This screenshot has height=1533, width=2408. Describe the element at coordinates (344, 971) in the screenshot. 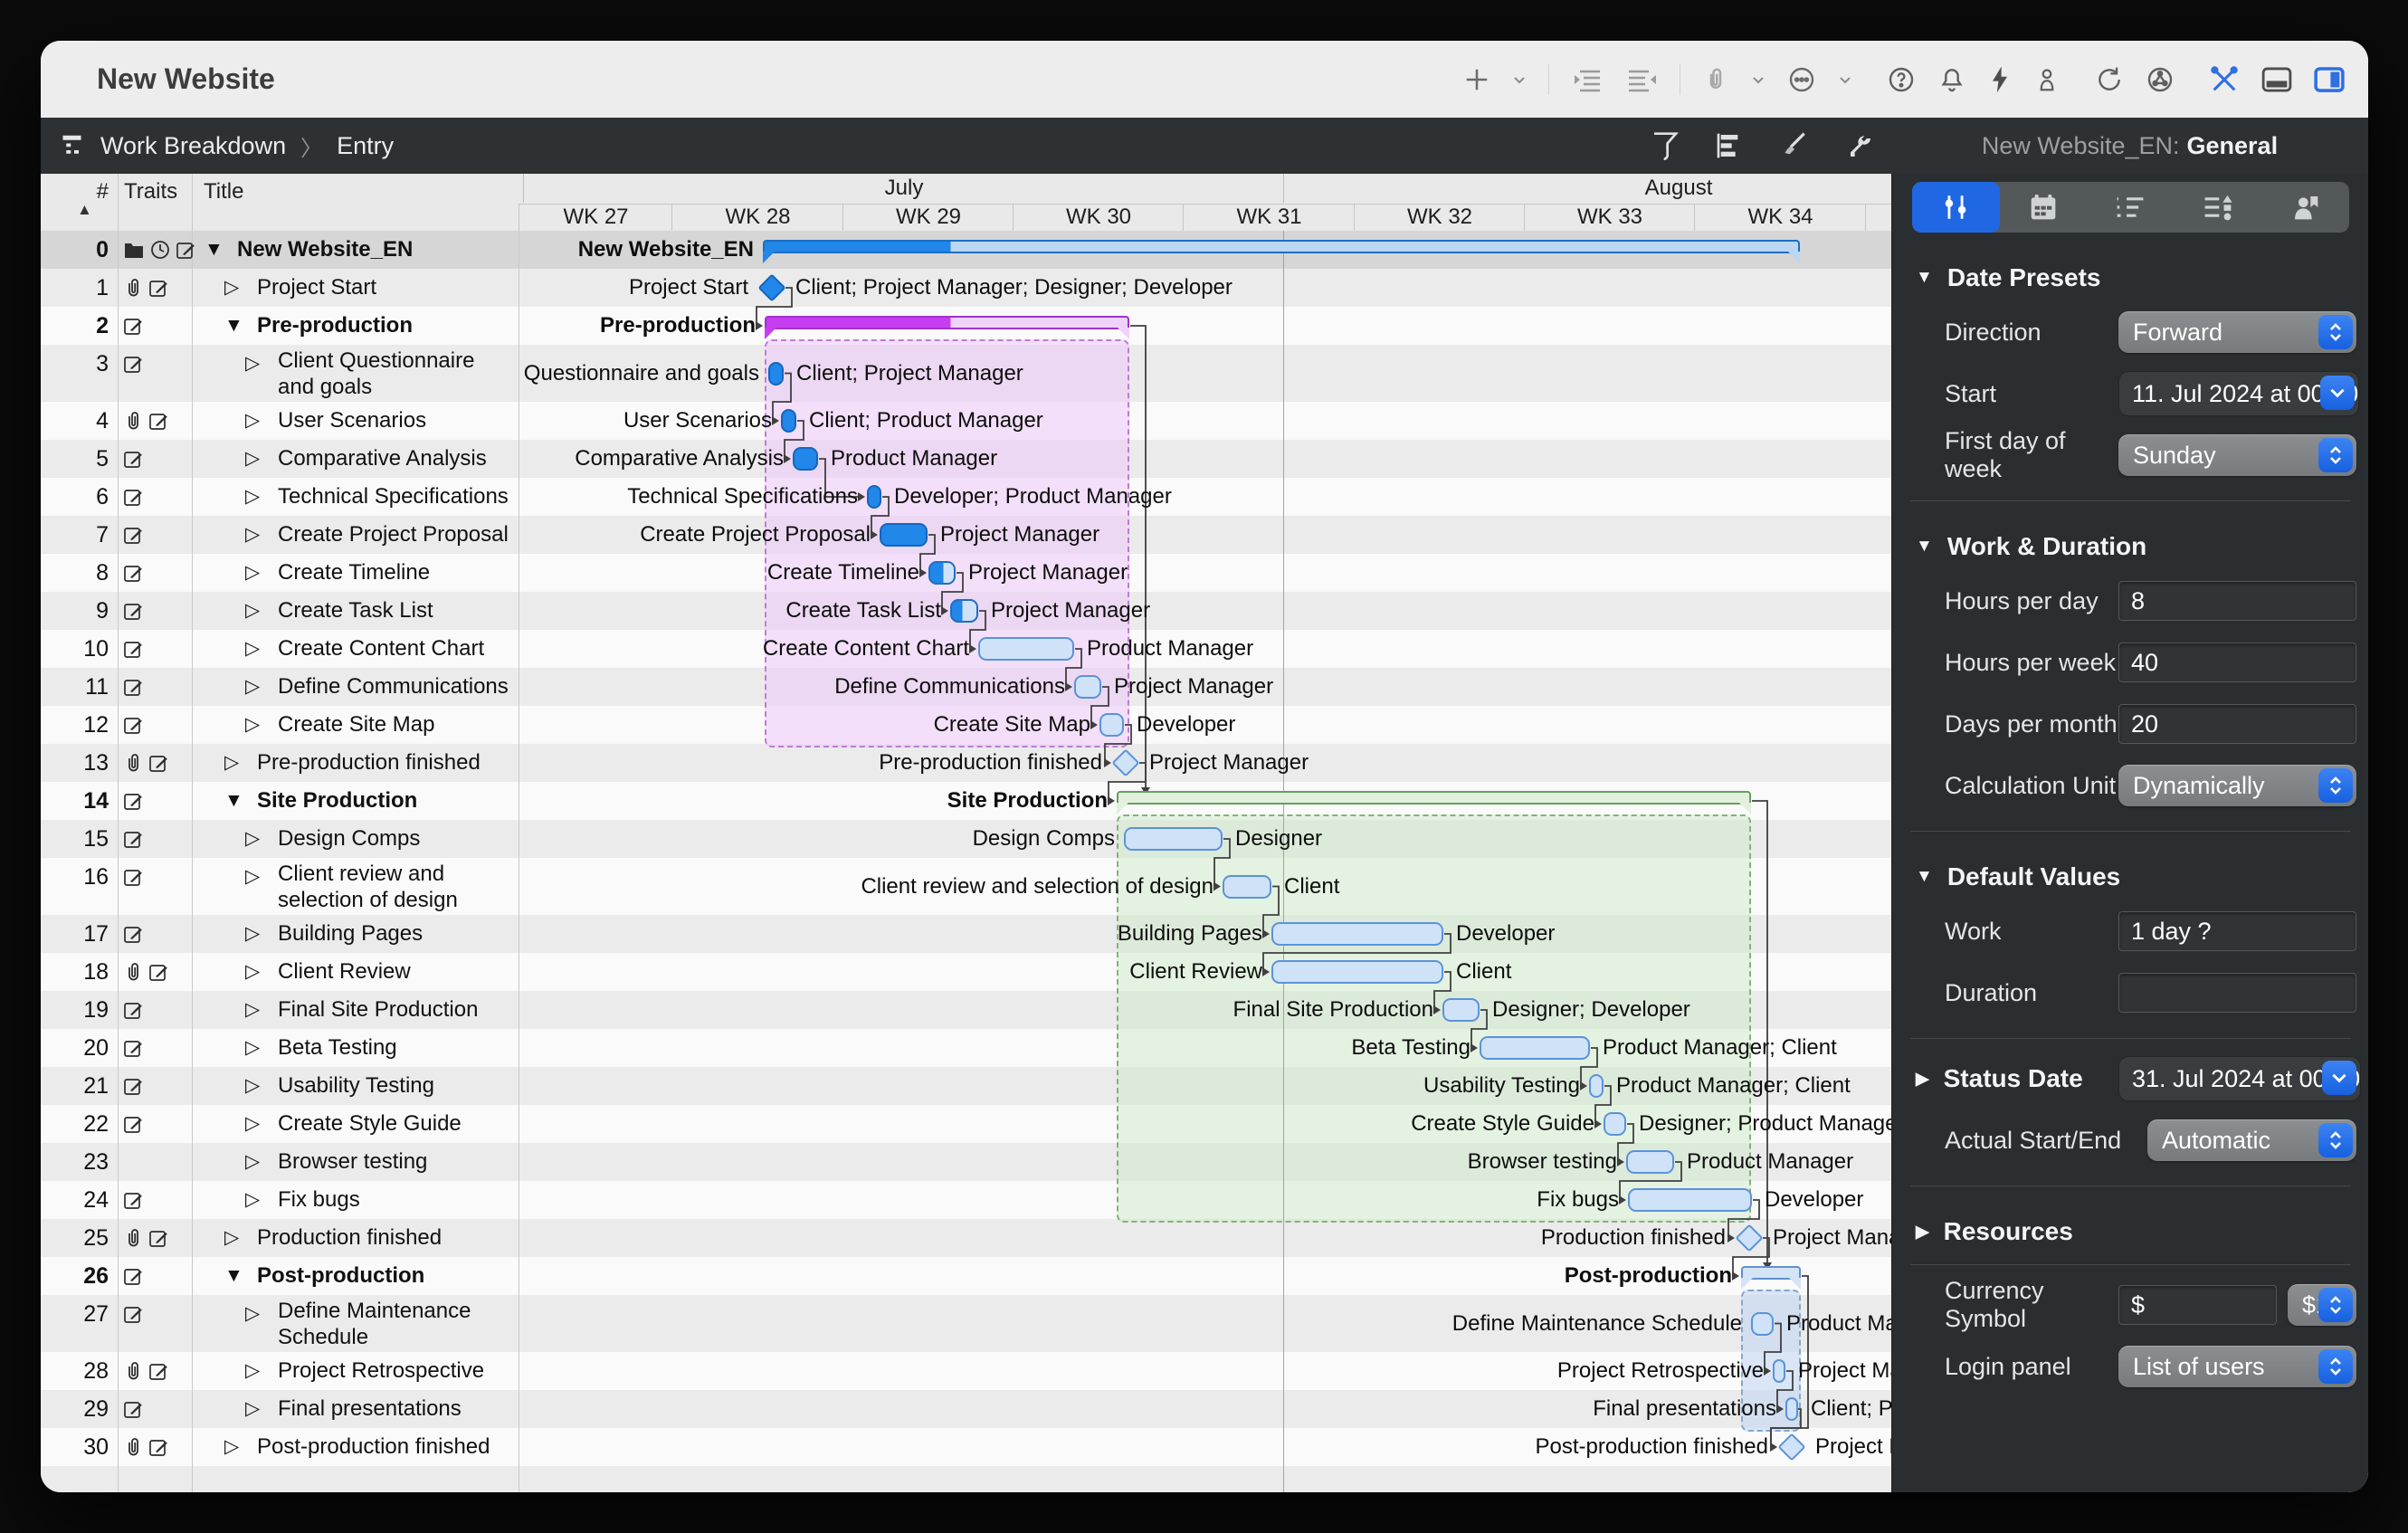

I see `task-title: Client Review` at that location.